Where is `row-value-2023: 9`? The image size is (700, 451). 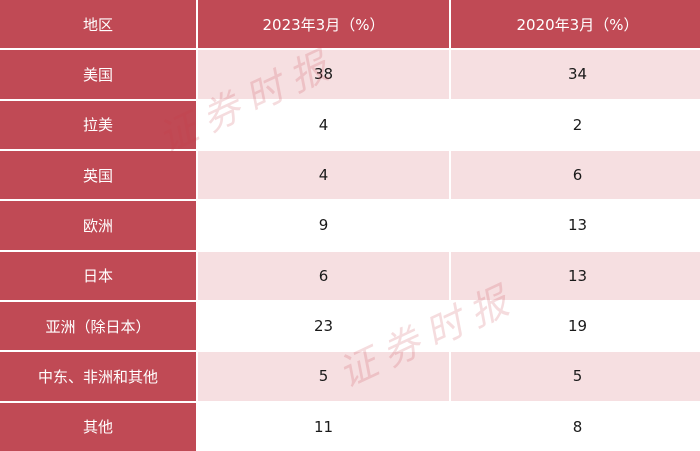 row-value-2023: 9 is located at coordinates (323, 225).